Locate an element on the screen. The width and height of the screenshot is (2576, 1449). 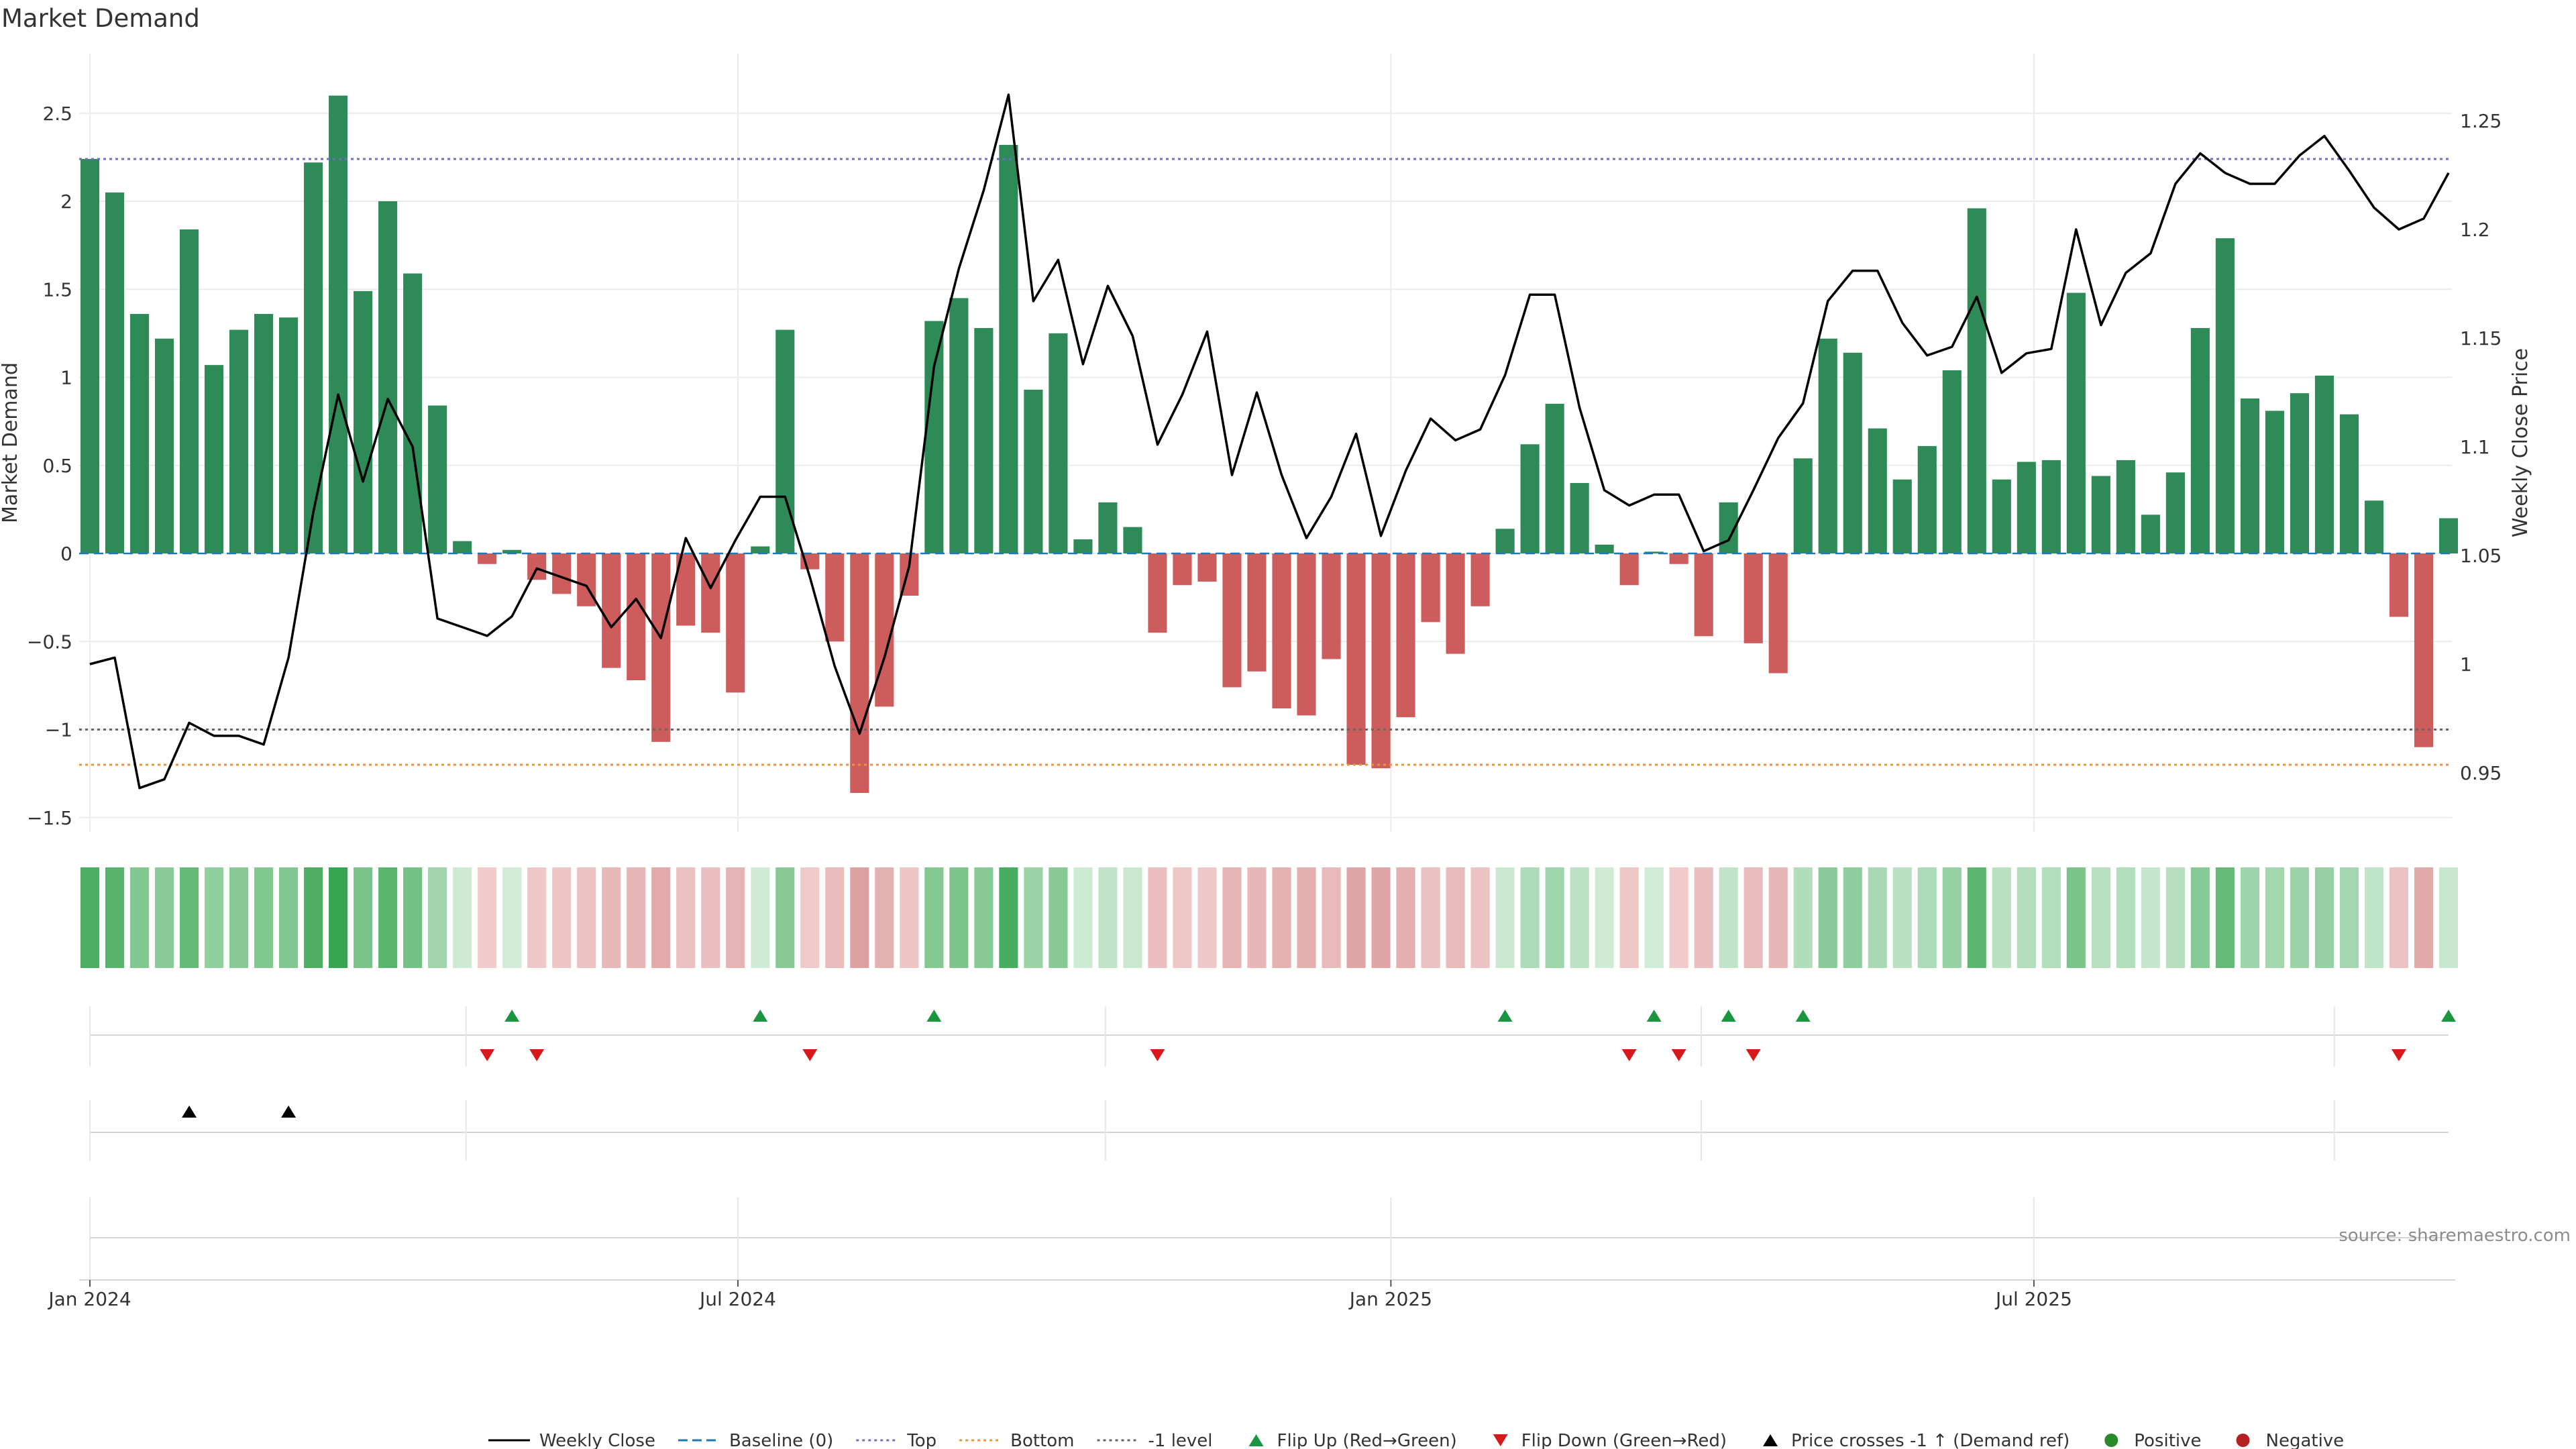
y-tick-label: 0.5 is located at coordinates (57, 466).